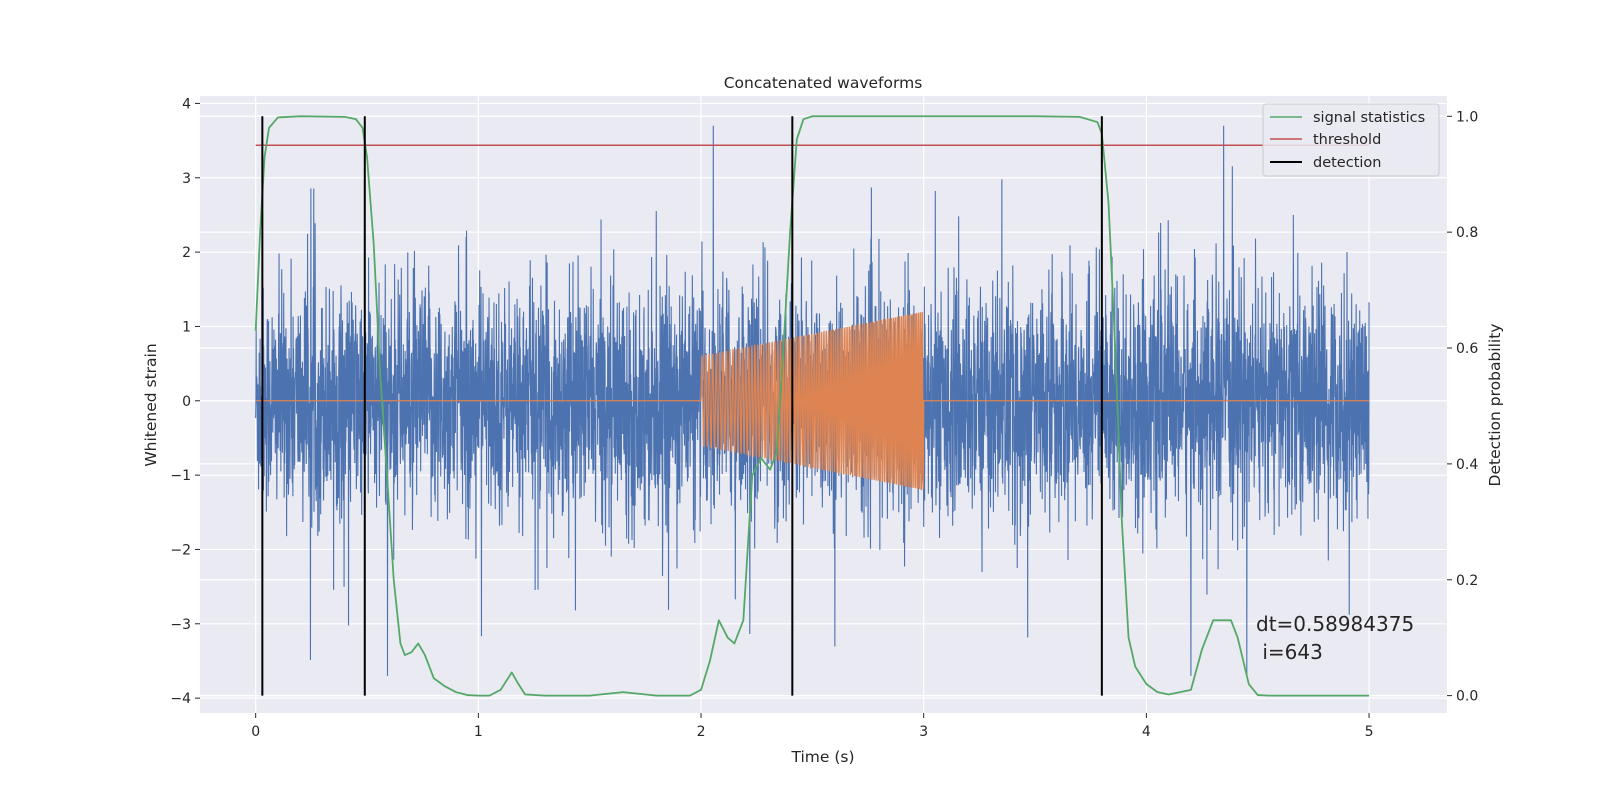 The image size is (1600, 800). I want to click on x-tick-label: 5, so click(1369, 732).